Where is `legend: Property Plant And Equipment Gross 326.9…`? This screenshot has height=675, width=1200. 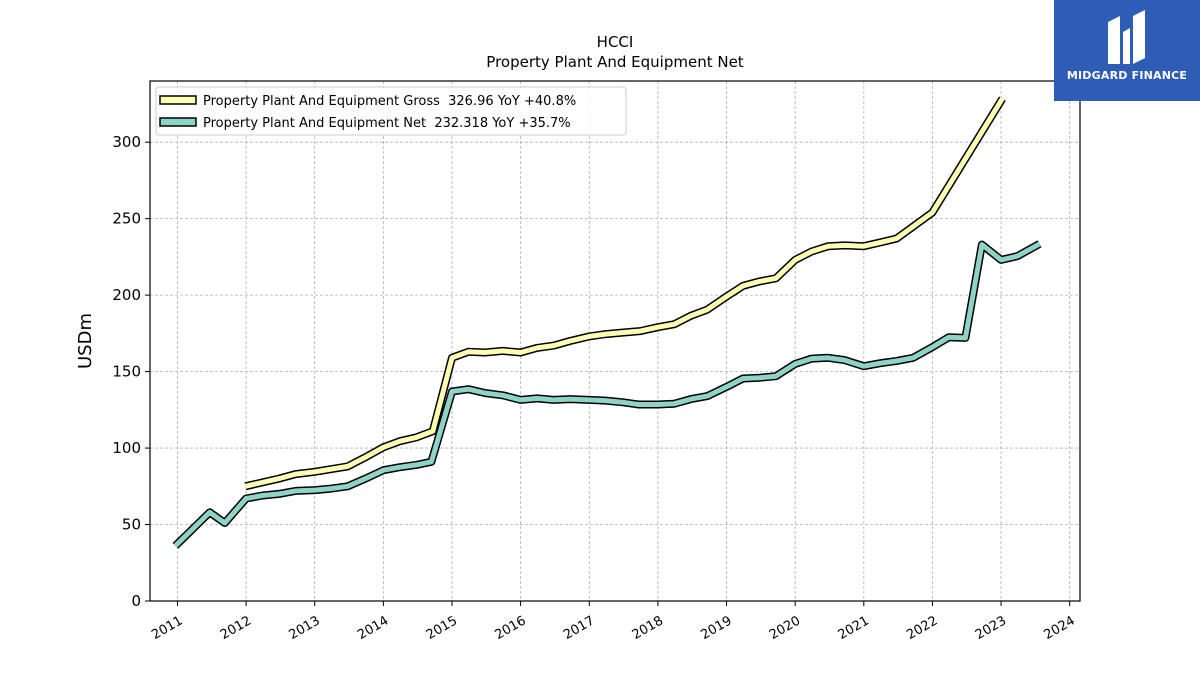
legend: Property Plant And Equipment Gross 326.9… is located at coordinates (391, 111).